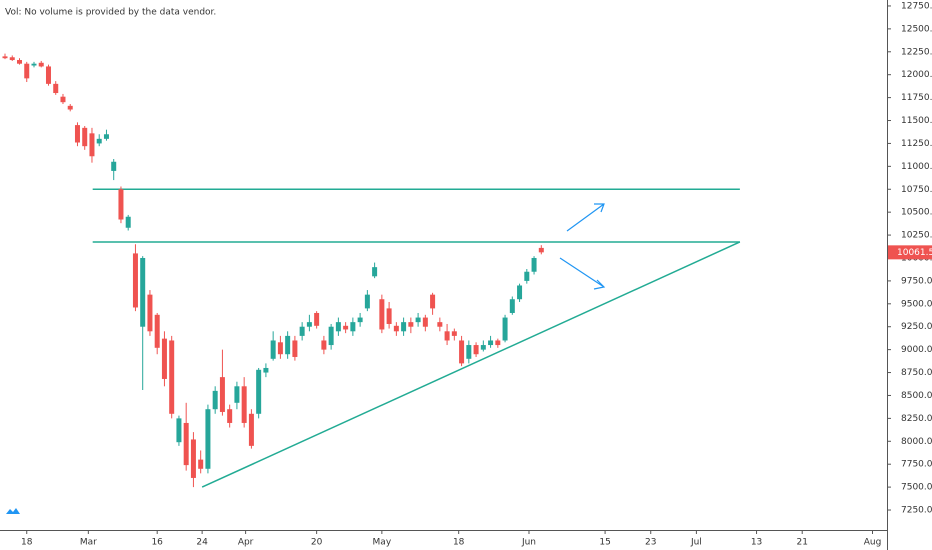 The width and height of the screenshot is (932, 550). I want to click on arrow-up, so click(585, 217).